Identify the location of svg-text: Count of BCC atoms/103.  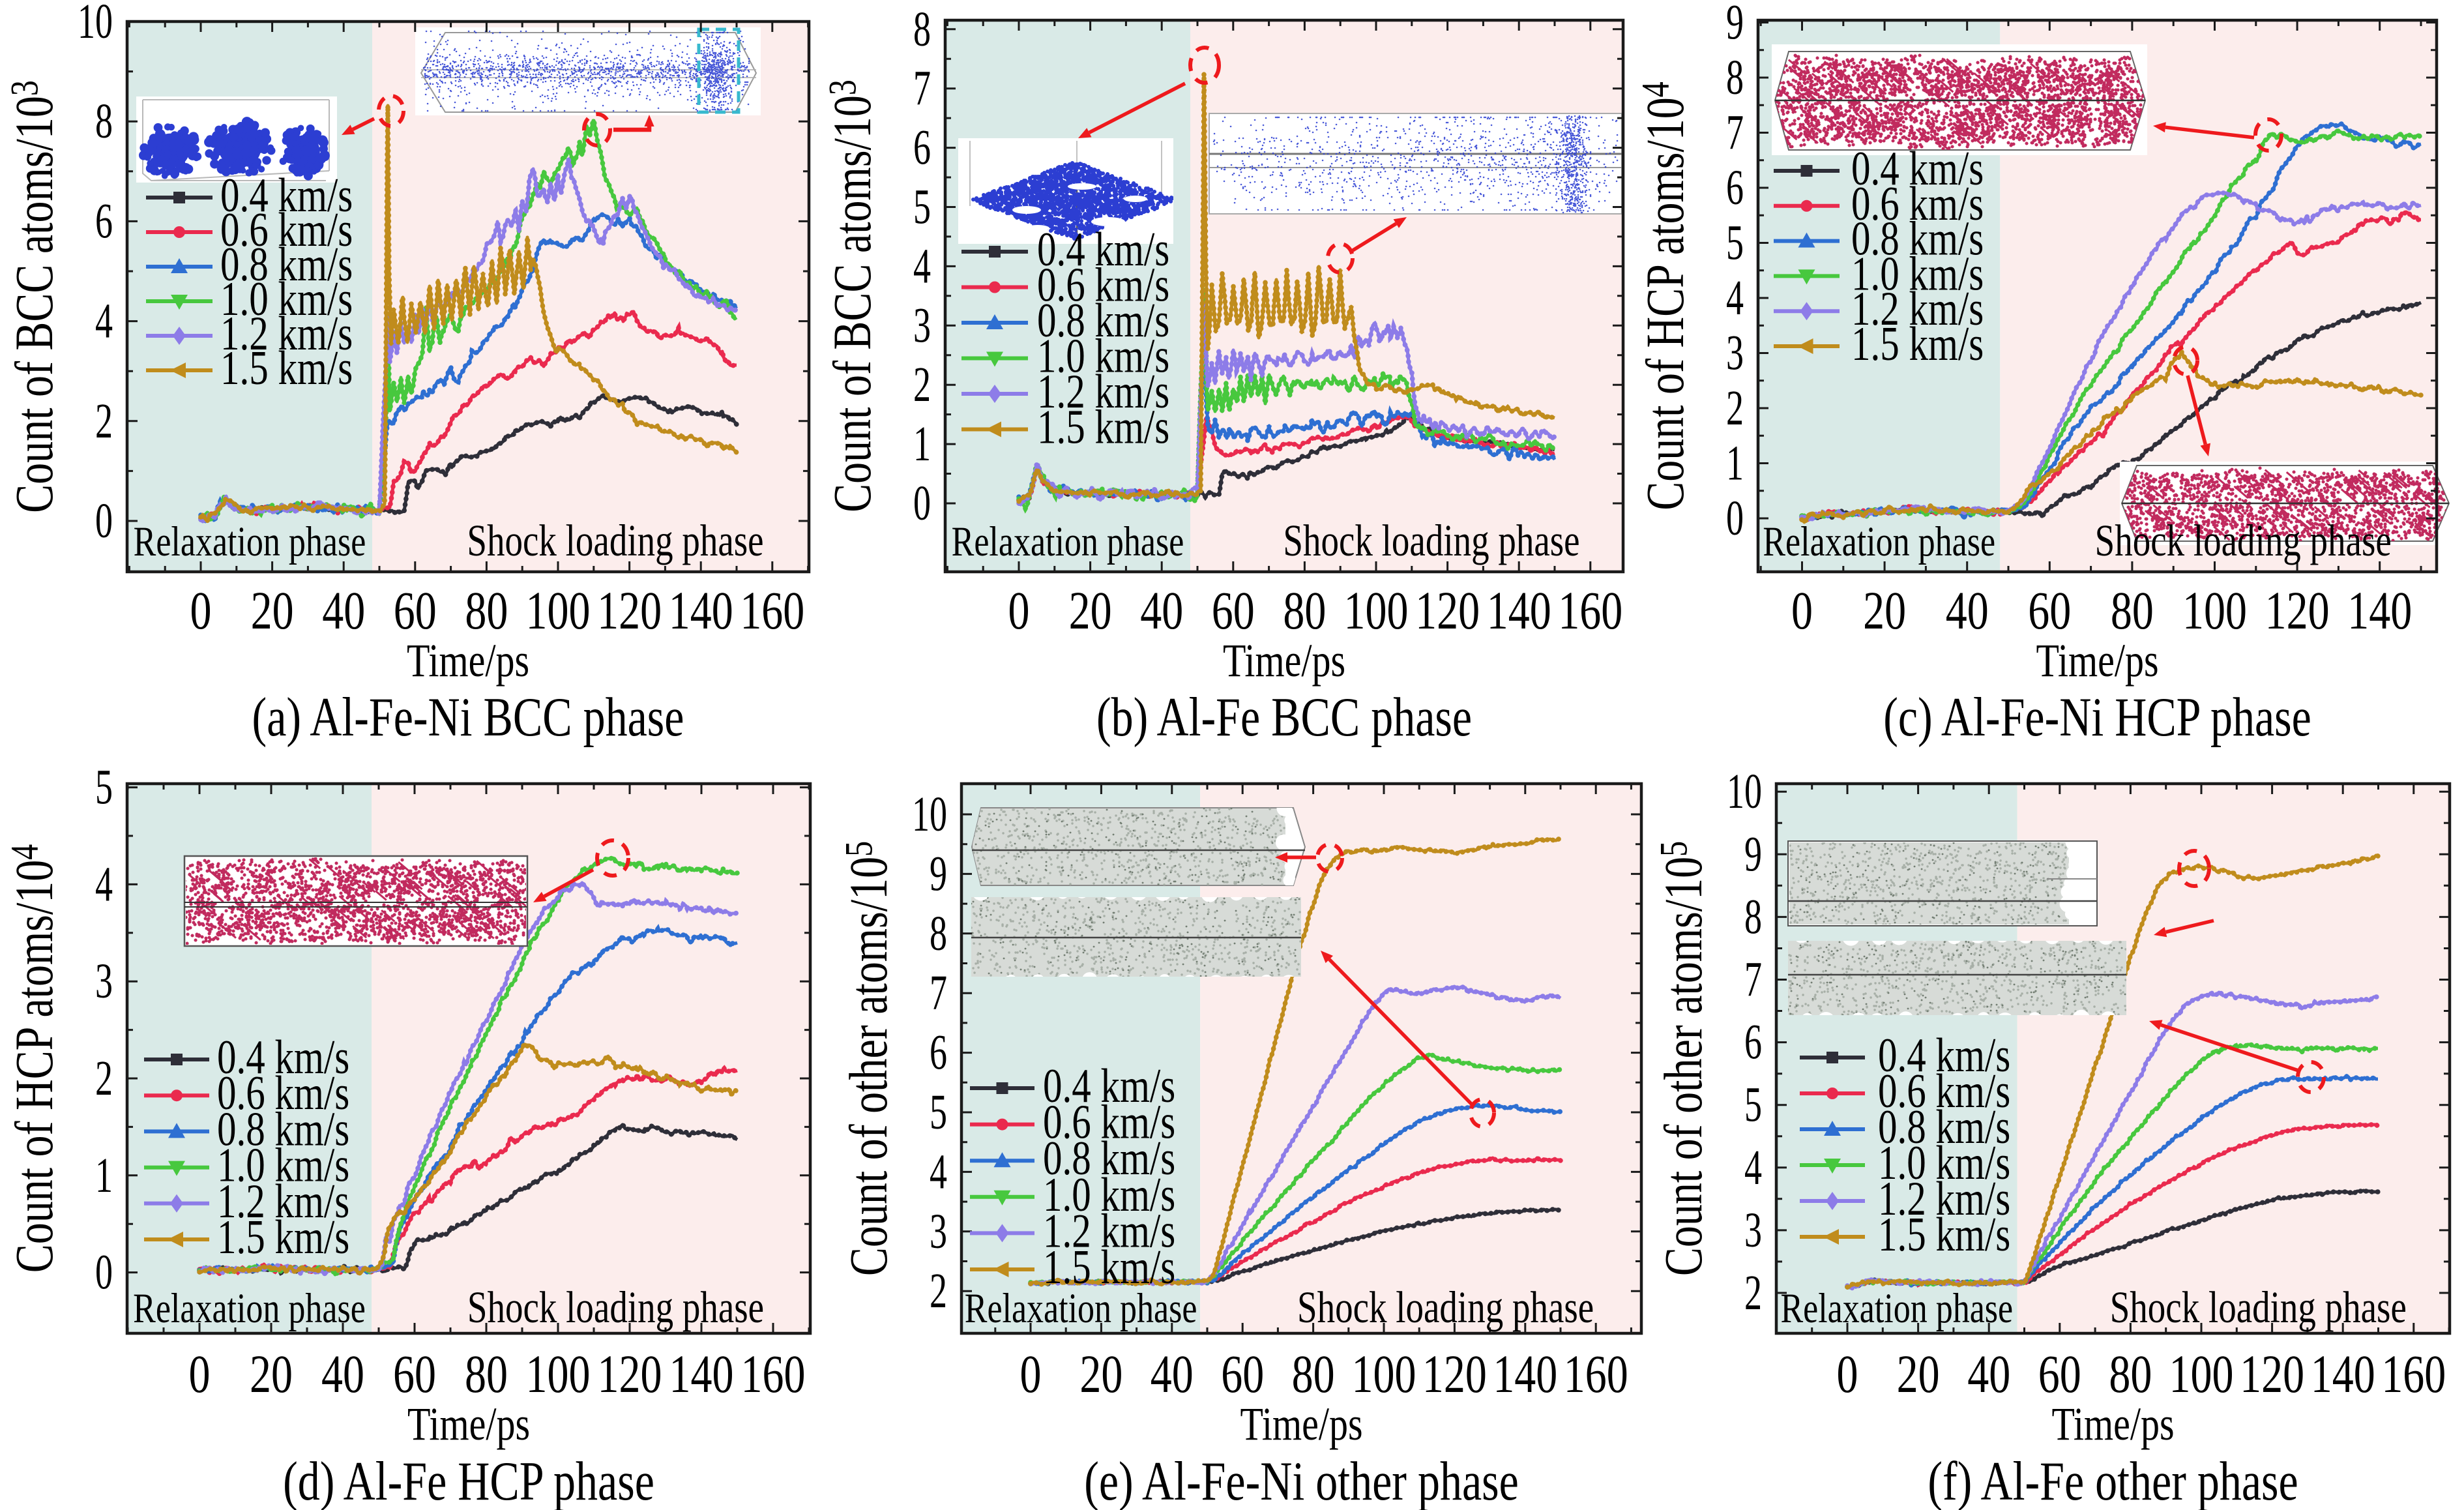
(852, 296).